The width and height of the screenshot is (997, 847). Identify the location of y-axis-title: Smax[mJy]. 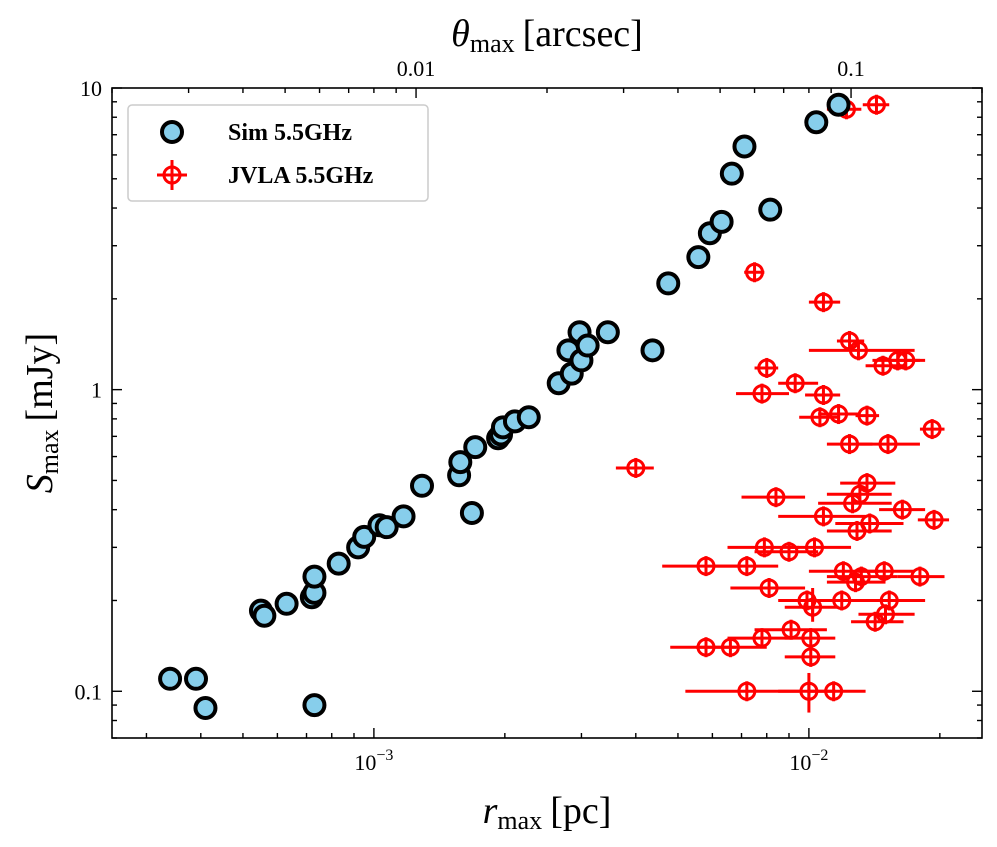
(41, 413).